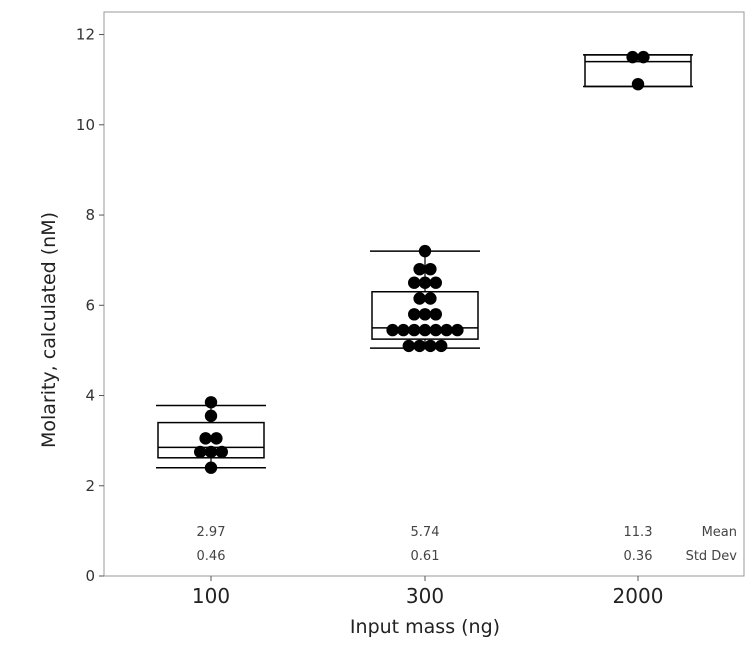  What do you see at coordinates (211, 532) in the screenshot?
I see `mean-value: 2.97` at bounding box center [211, 532].